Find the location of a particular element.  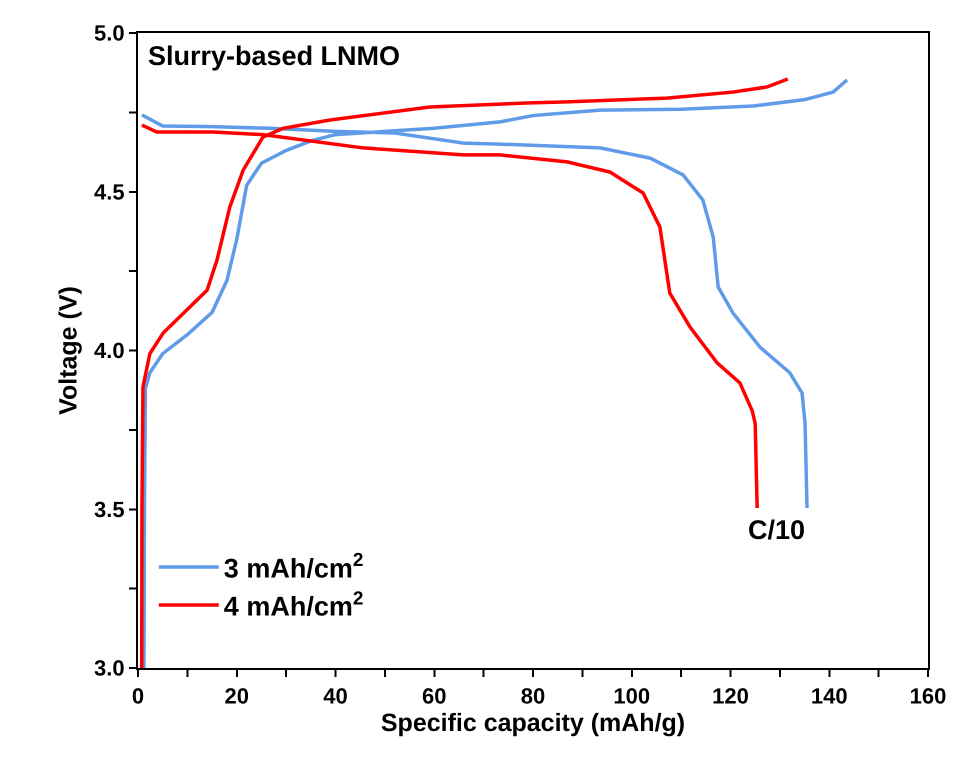

y-tick-label: 3.5 is located at coordinates (109, 509).